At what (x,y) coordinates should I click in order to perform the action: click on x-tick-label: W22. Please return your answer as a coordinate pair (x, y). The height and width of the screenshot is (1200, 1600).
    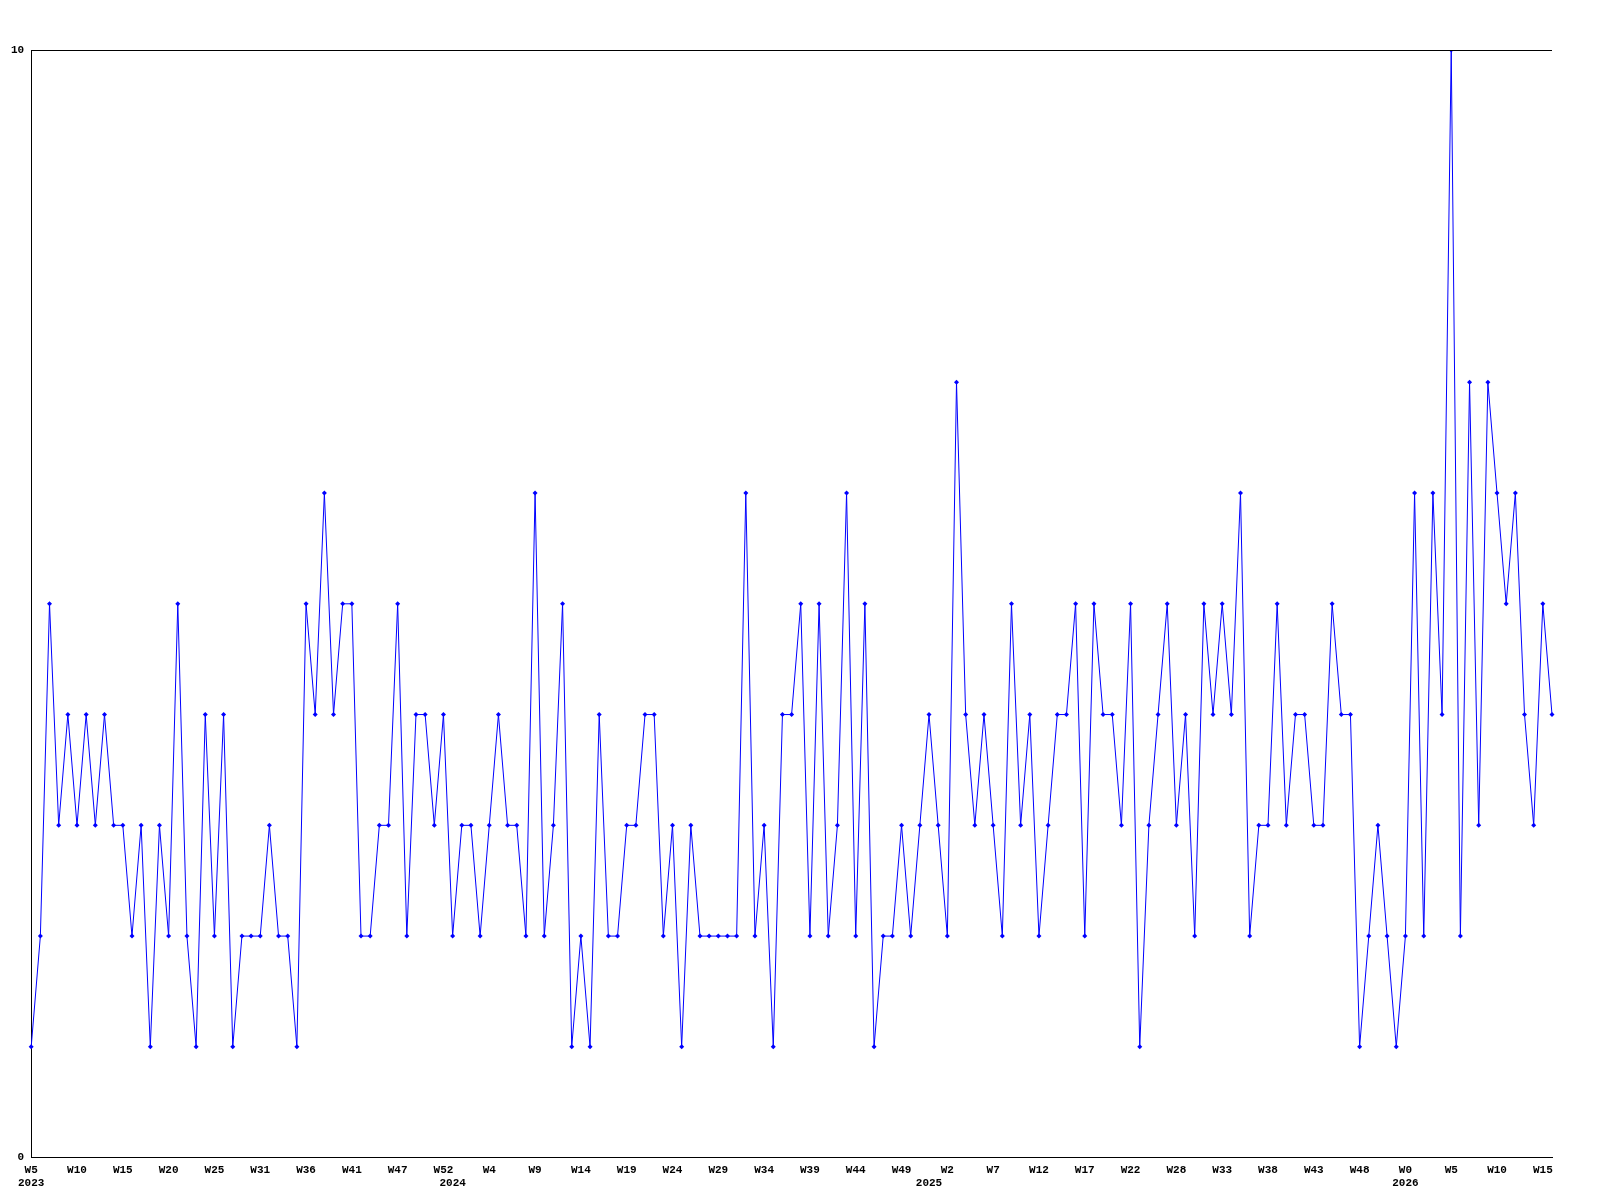
    Looking at the image, I should click on (1130, 1169).